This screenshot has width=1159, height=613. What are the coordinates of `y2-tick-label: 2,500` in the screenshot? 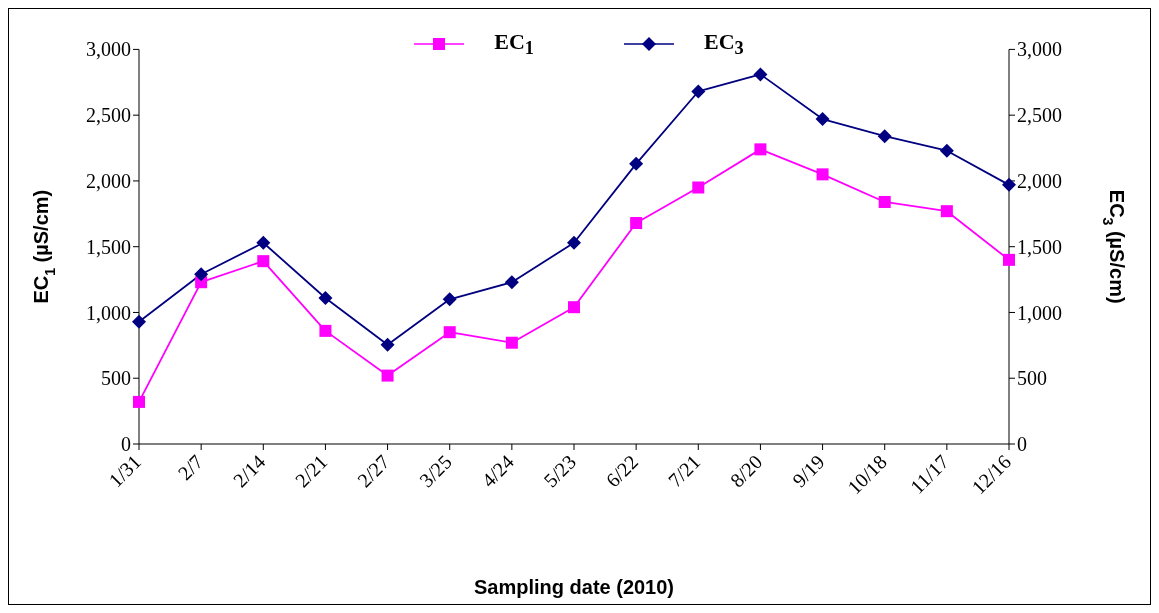 It's located at (1039, 115).